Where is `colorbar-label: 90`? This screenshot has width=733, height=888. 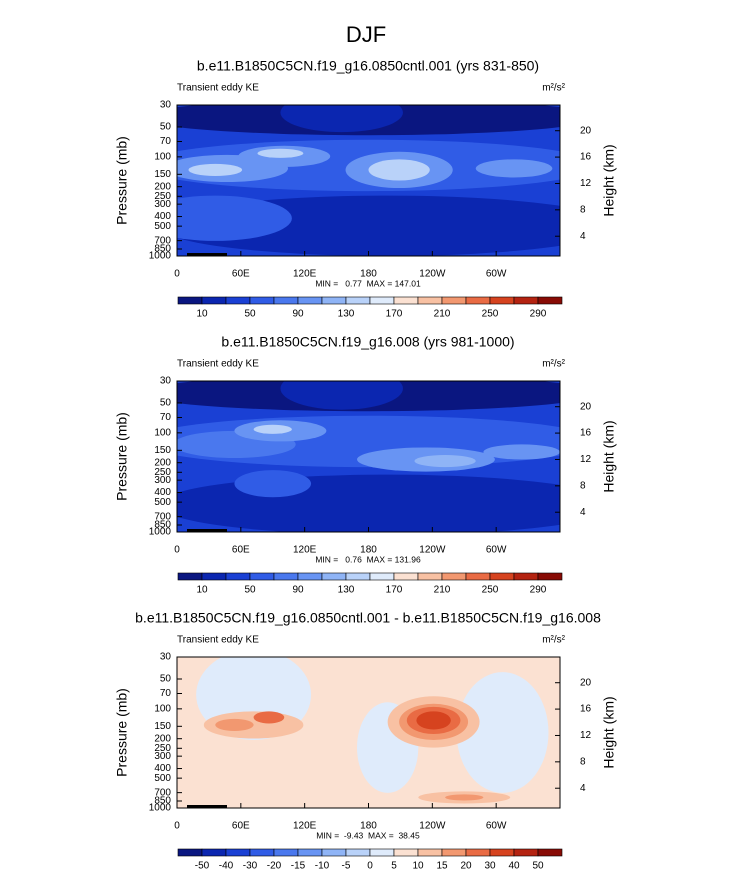 colorbar-label: 90 is located at coordinates (298, 314).